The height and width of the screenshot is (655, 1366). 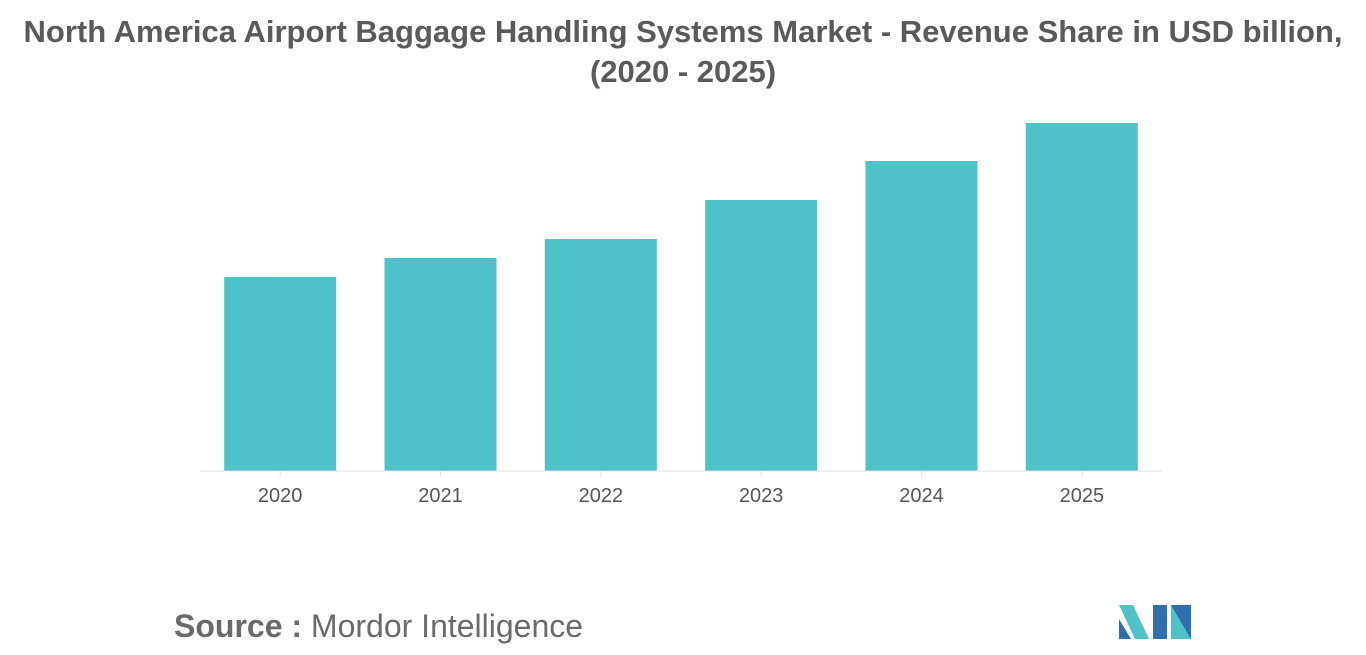 What do you see at coordinates (1160, 622) in the screenshot?
I see `logo-shape-middle` at bounding box center [1160, 622].